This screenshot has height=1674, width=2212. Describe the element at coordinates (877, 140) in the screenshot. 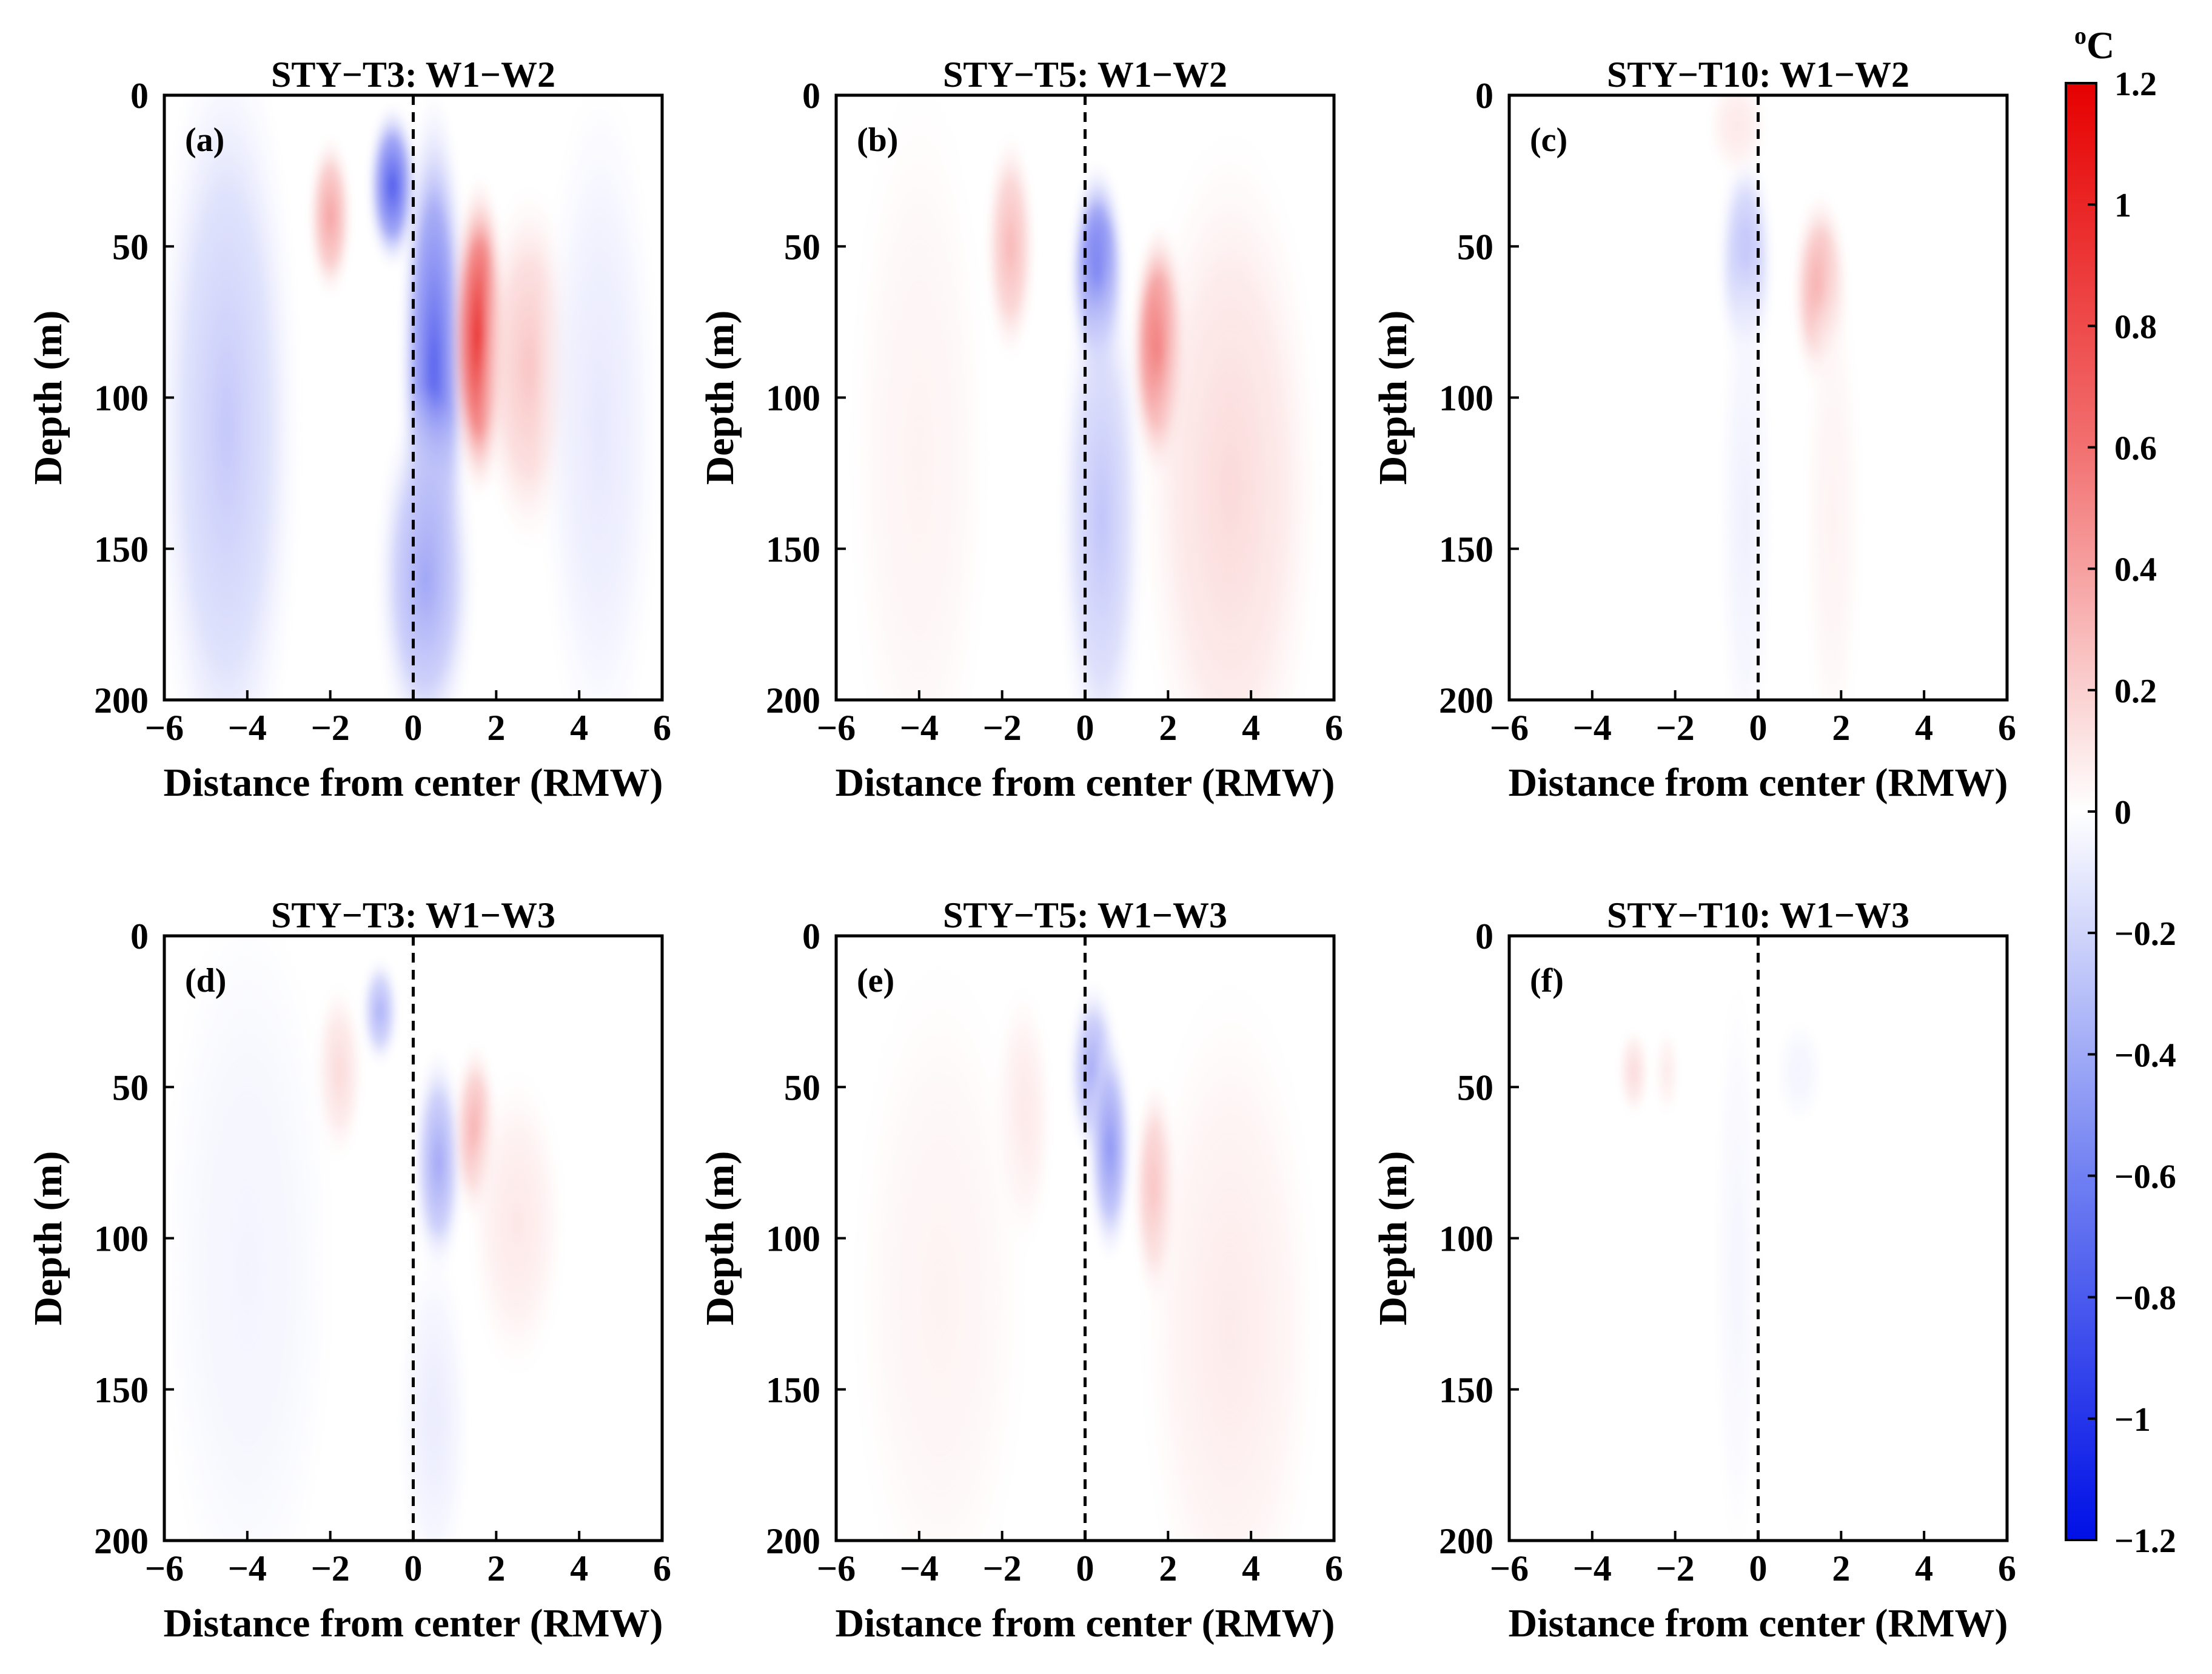

I see `panel-label: (b)` at that location.